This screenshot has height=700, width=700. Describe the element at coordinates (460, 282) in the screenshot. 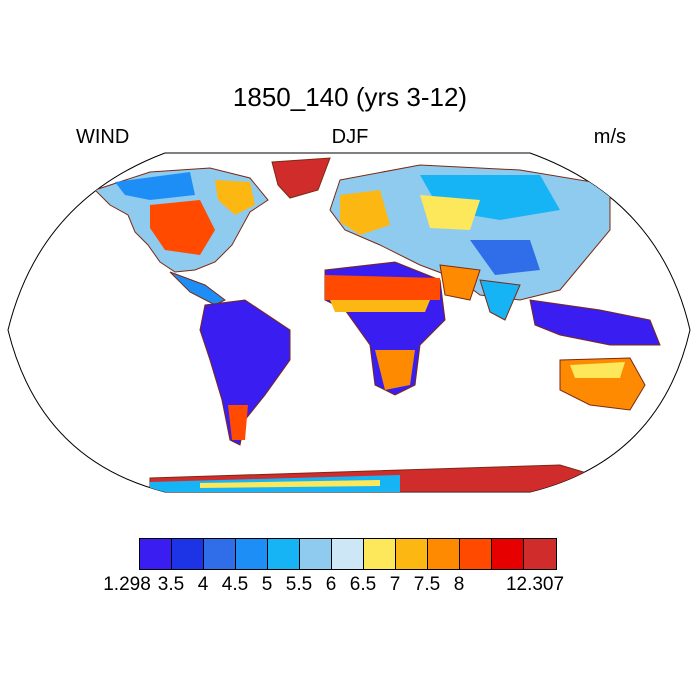

I see `arabia-region` at that location.